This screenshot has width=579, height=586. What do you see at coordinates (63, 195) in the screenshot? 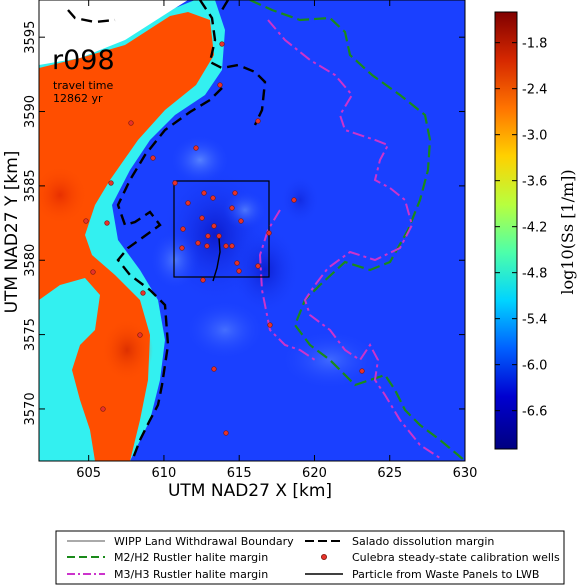
I see `orange-hotspot-west` at bounding box center [63, 195].